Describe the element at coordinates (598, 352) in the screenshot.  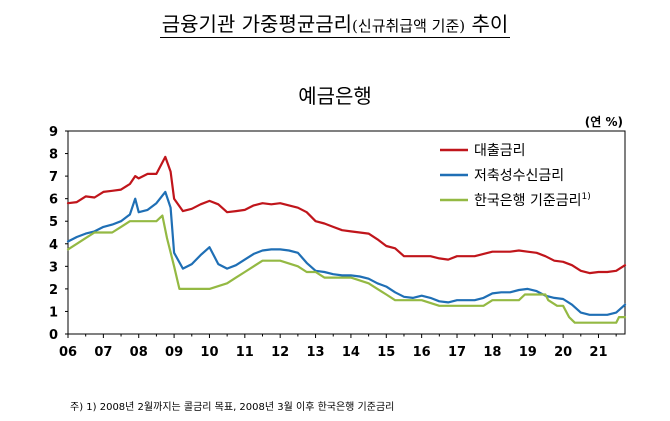
I see `x-tick-label: 21` at that location.